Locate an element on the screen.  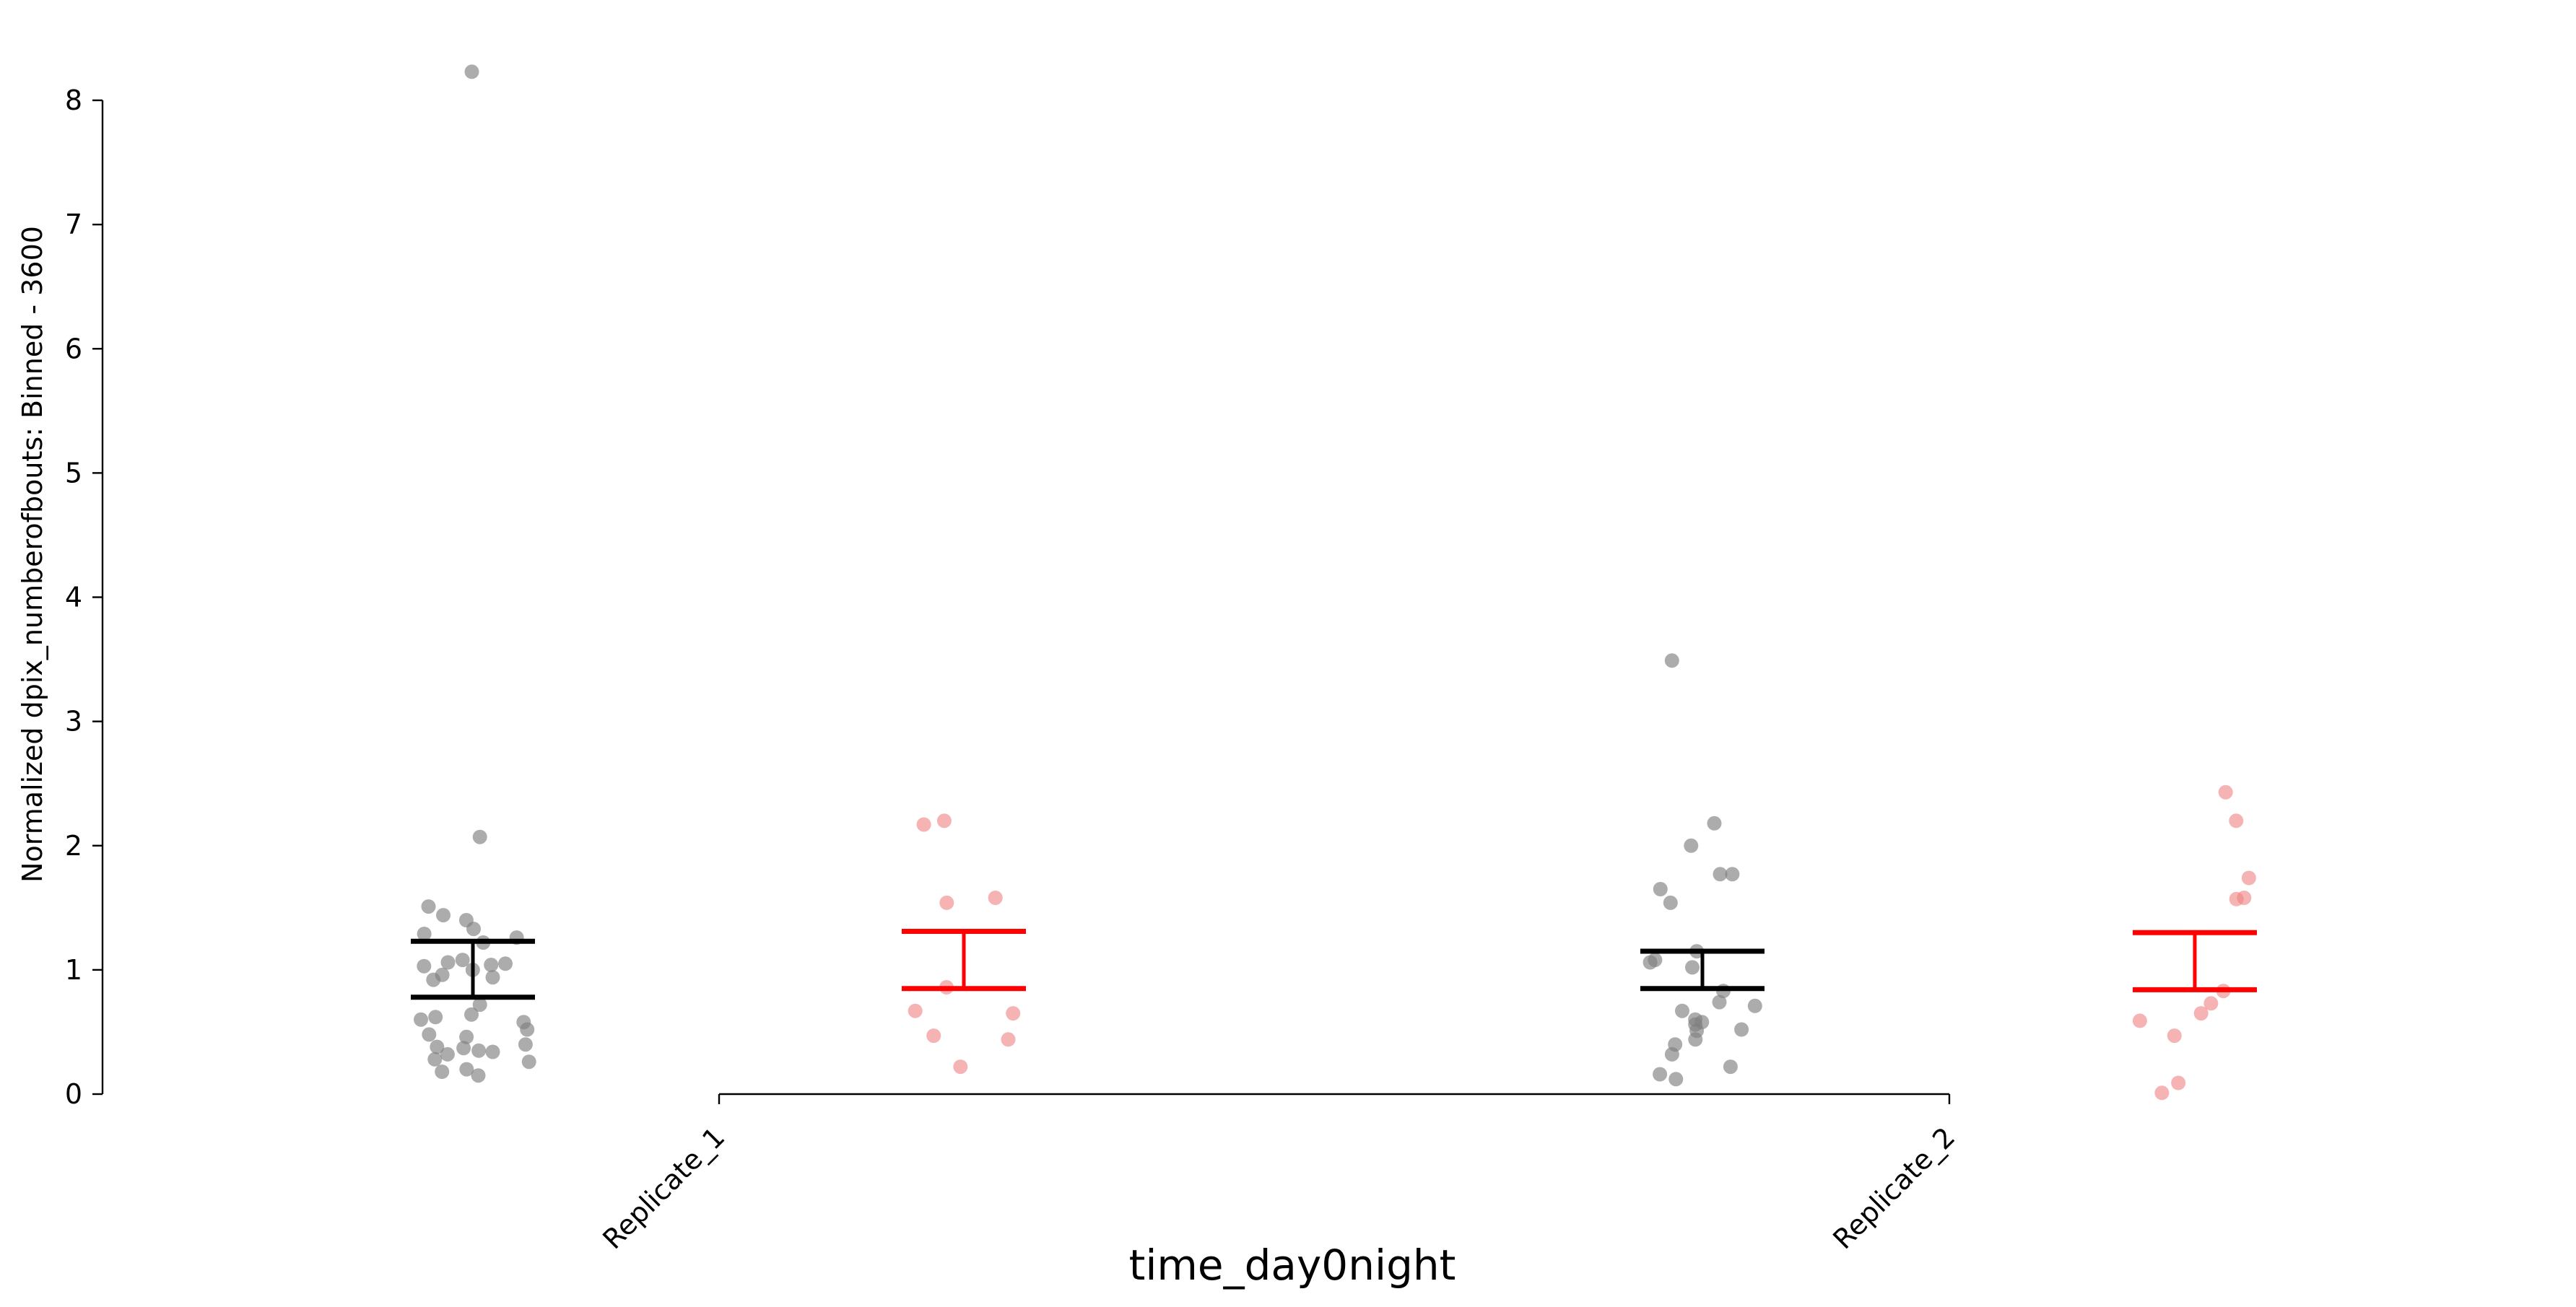
y-tick-label: 2 is located at coordinates (73, 846).